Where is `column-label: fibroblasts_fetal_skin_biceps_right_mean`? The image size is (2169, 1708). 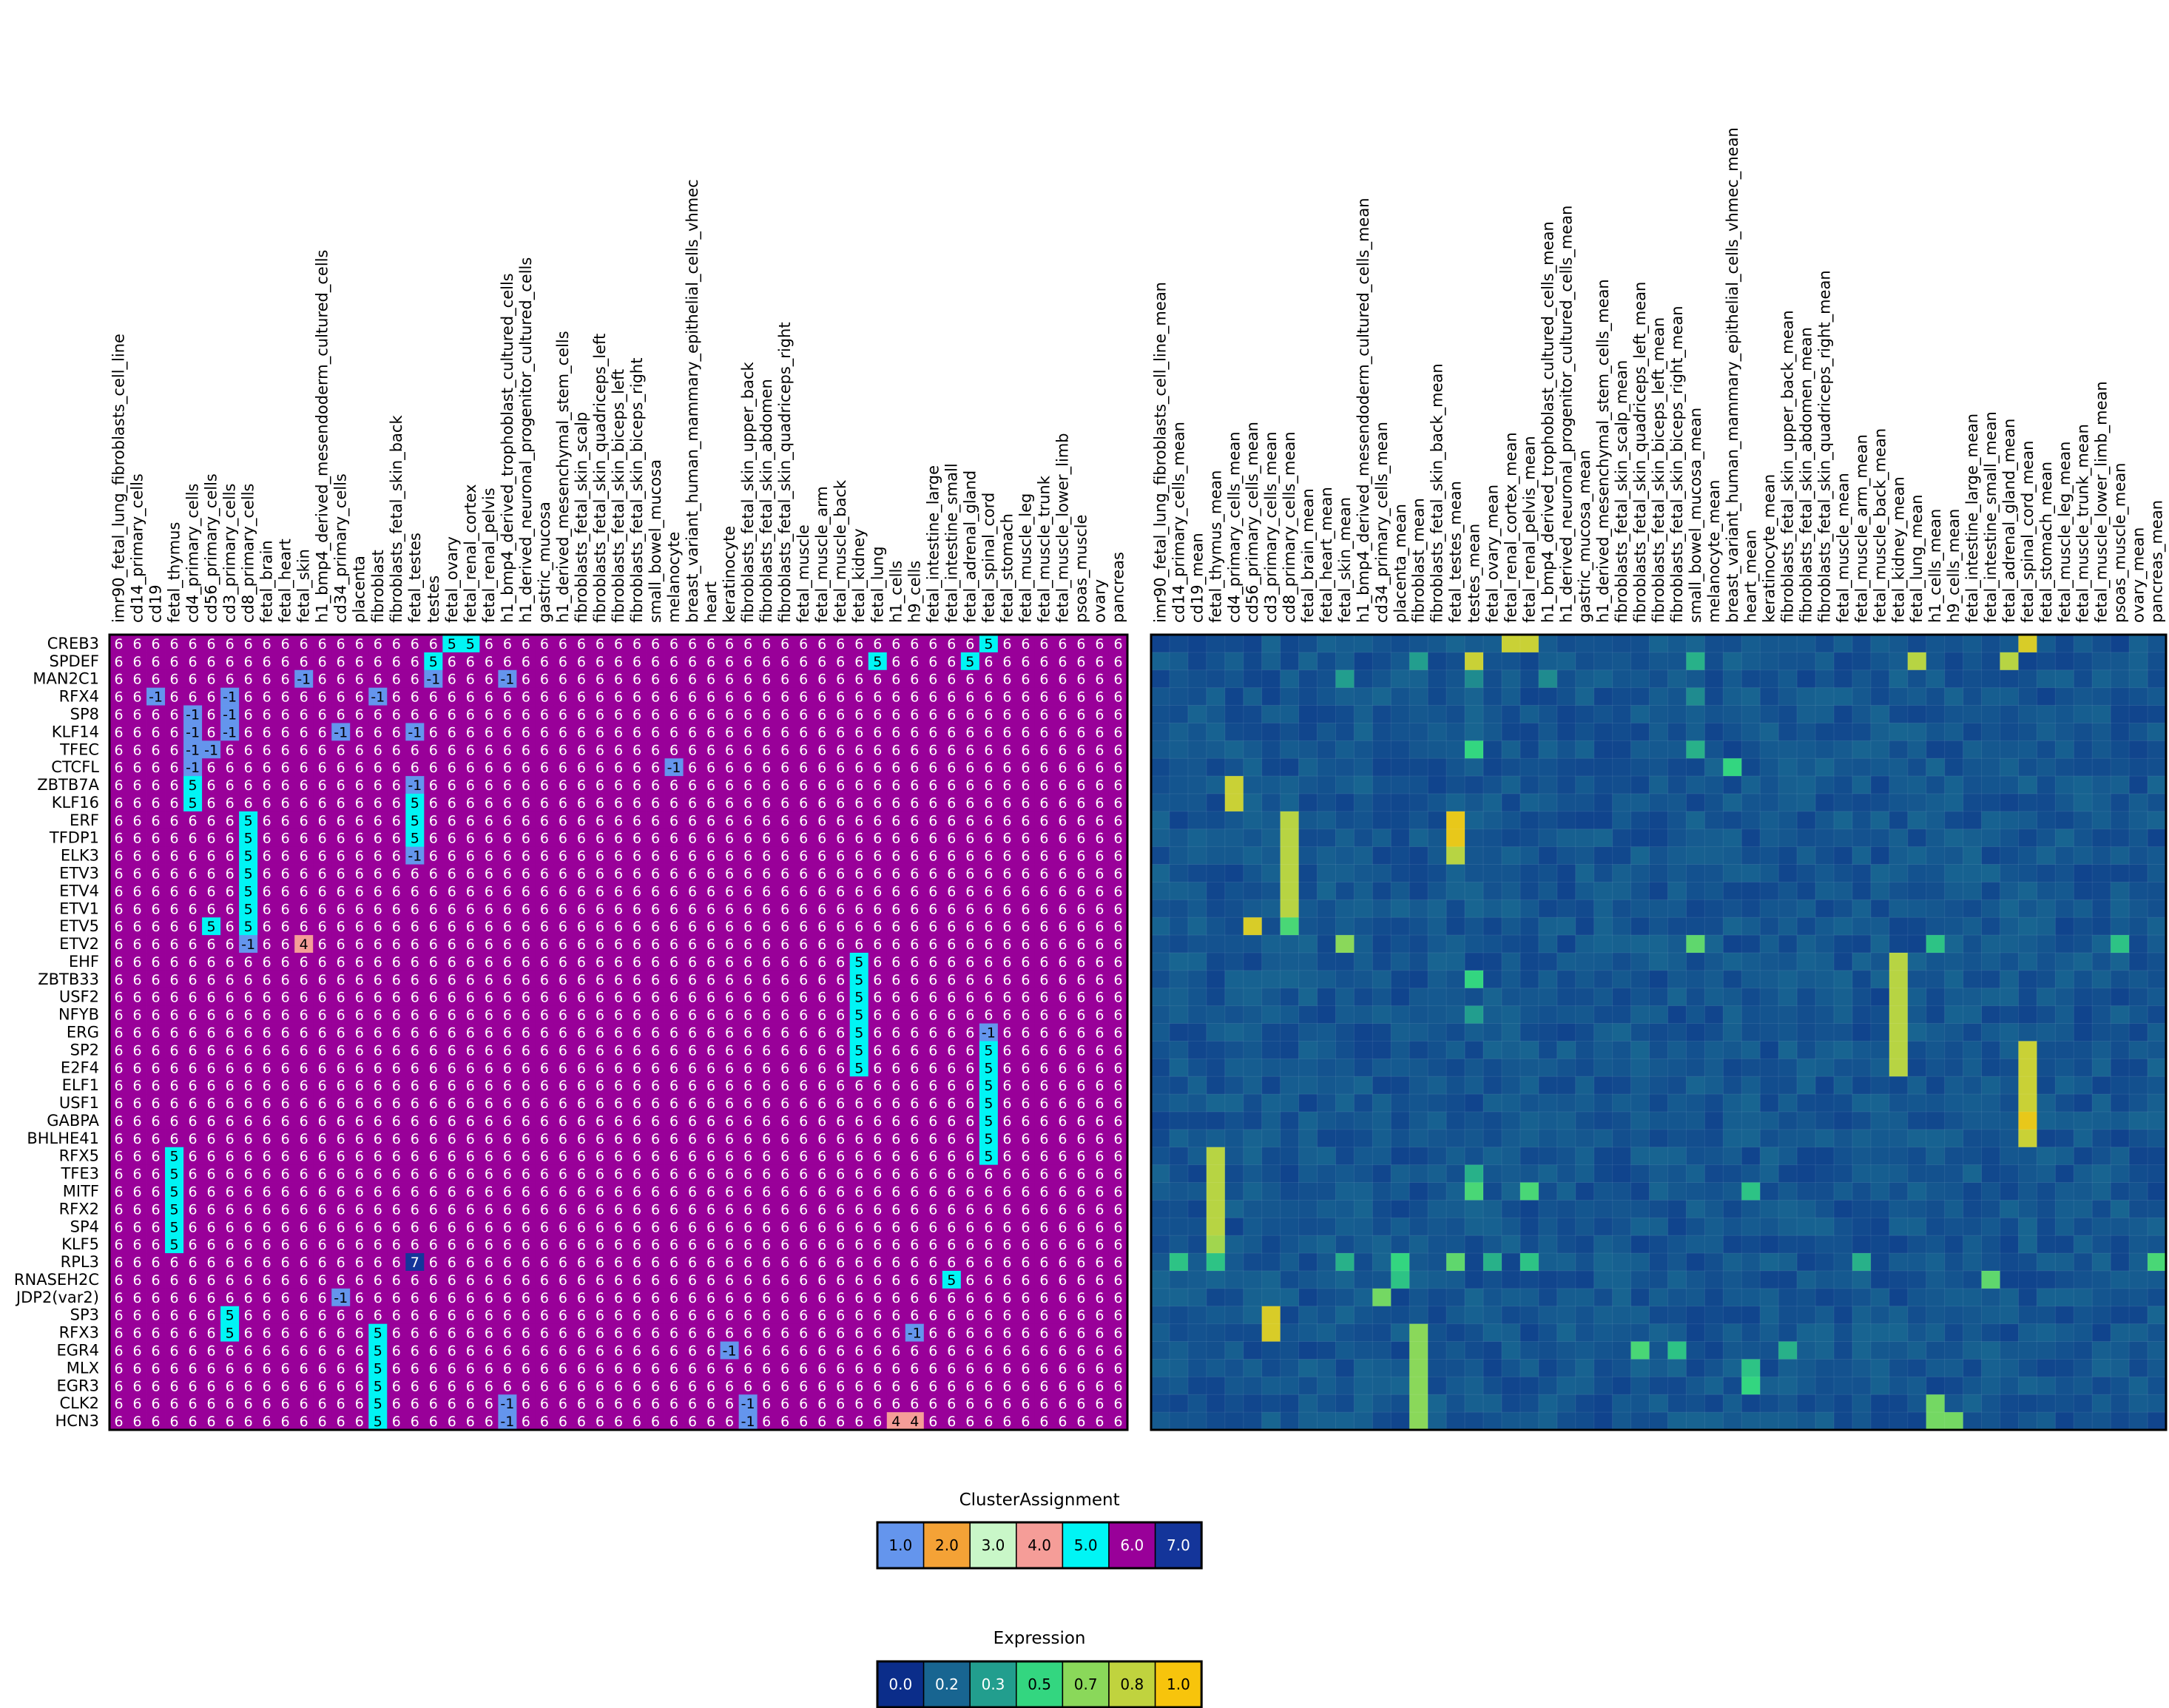 column-label: fibroblasts_fetal_skin_biceps_right_mean is located at coordinates (1677, 465).